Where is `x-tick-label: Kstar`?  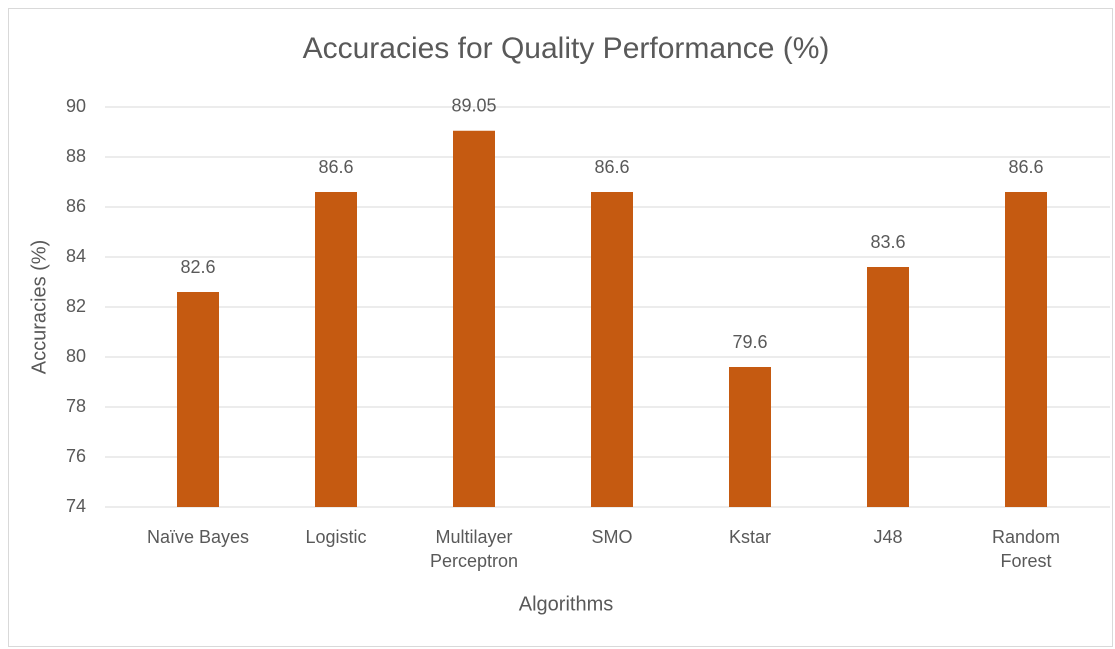
x-tick-label: Kstar is located at coordinates (750, 537).